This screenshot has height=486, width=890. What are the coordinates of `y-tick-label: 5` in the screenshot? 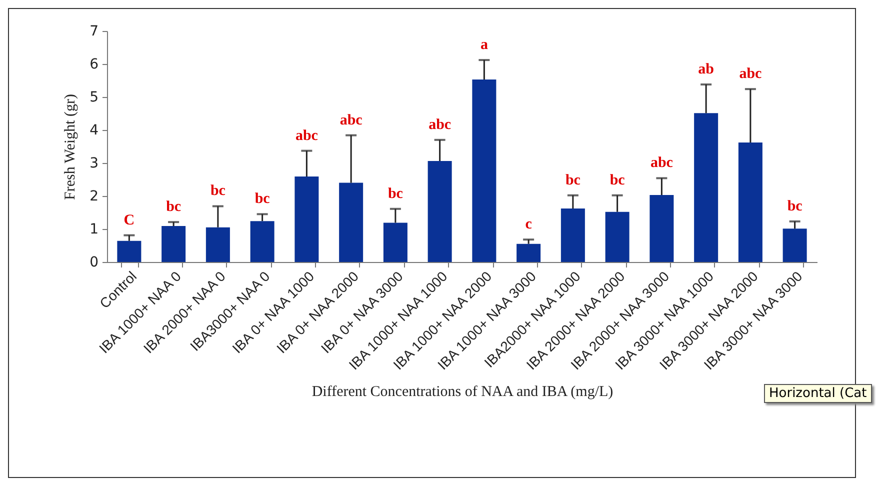 It's located at (94, 98).